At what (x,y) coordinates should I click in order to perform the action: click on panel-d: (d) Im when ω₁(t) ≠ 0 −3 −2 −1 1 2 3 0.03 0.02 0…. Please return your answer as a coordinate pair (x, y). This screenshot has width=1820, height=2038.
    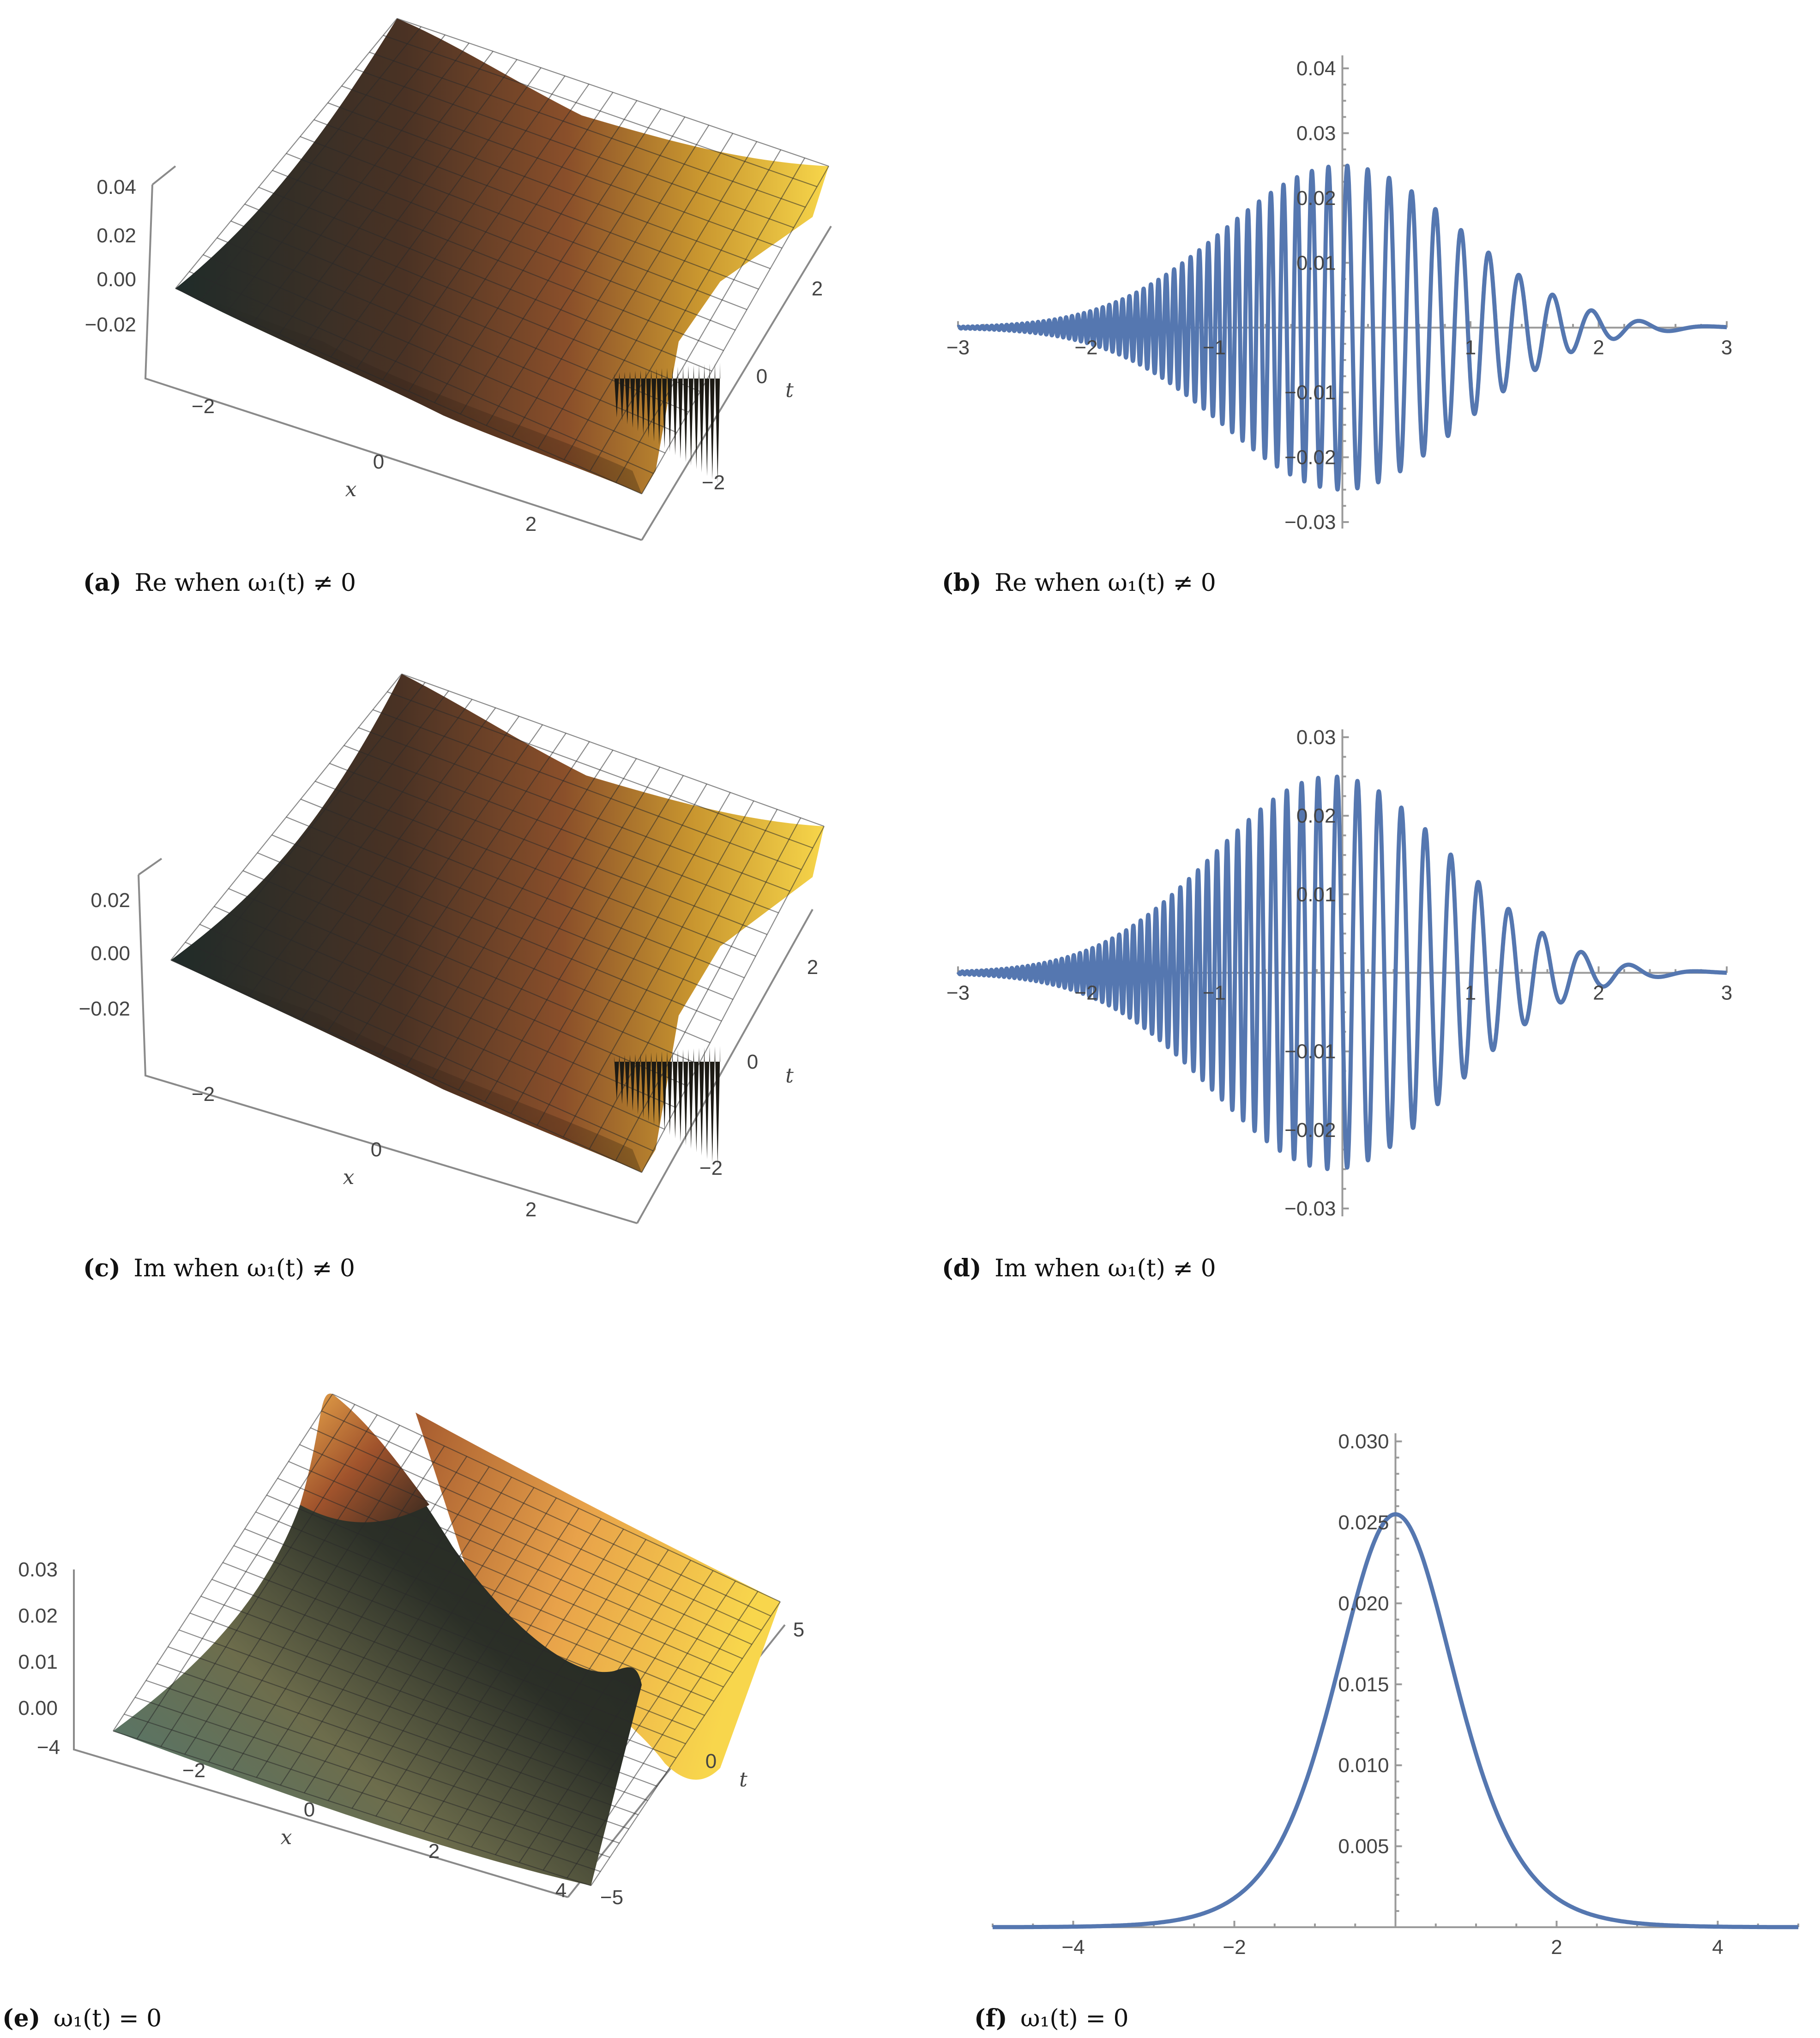
    Looking at the image, I should click on (1337, 1004).